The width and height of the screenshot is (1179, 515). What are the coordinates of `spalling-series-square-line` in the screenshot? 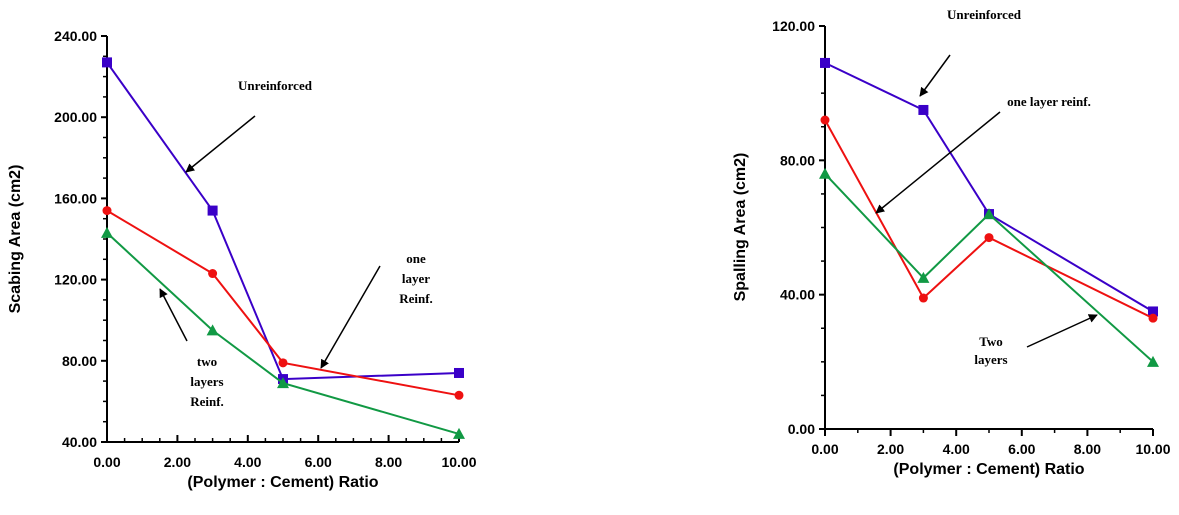 It's located at (989, 187).